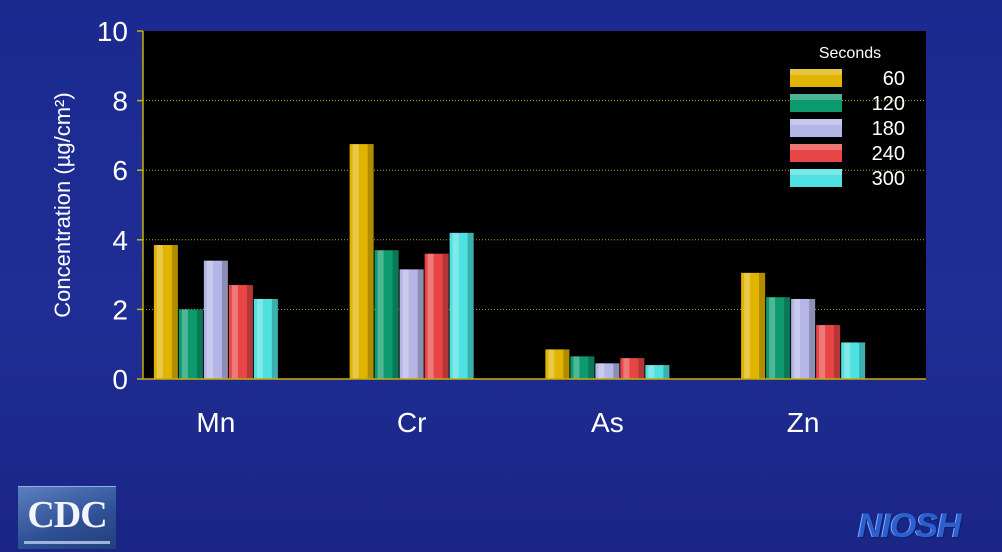 Image resolution: width=1002 pixels, height=552 pixels. Describe the element at coordinates (803, 422) in the screenshot. I see `x-tick-label: Zn` at that location.